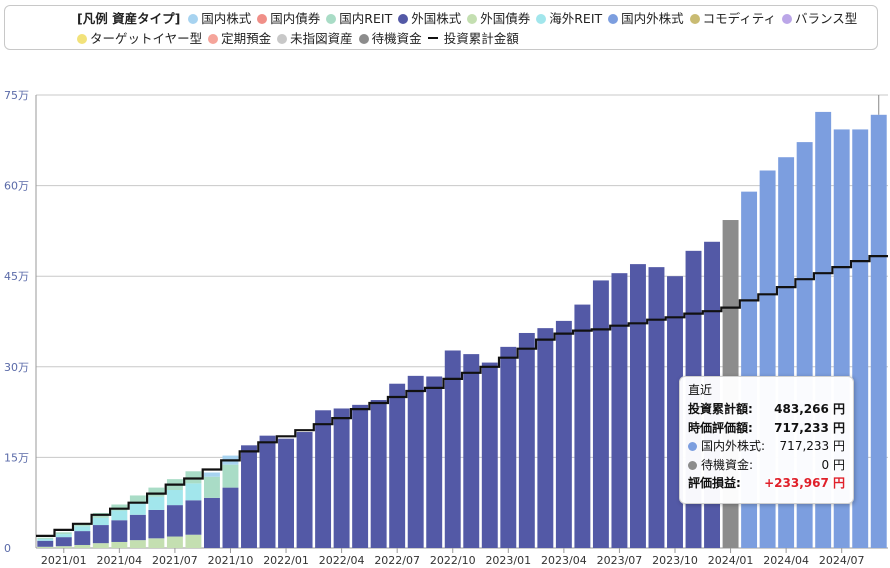 This screenshot has width=890, height=568. What do you see at coordinates (64, 560) in the screenshot?
I see `x-tick-label: 2021/01` at bounding box center [64, 560].